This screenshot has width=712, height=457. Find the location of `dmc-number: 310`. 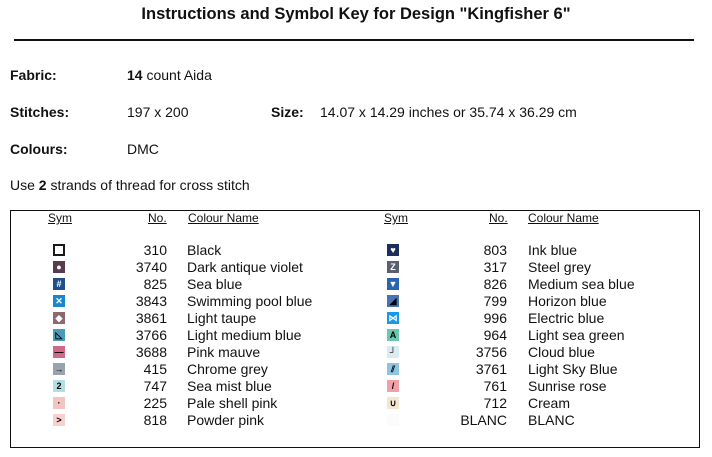

dmc-number: 310 is located at coordinates (155, 250).